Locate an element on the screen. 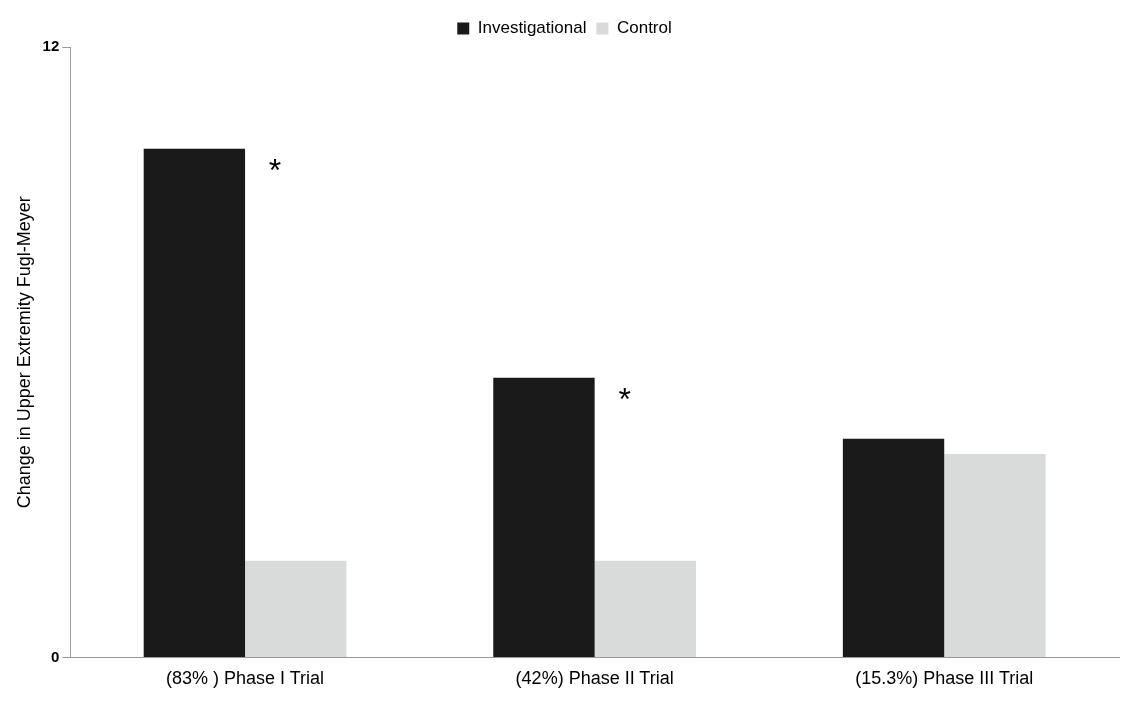  legend-label: Investigational is located at coordinates (532, 28).